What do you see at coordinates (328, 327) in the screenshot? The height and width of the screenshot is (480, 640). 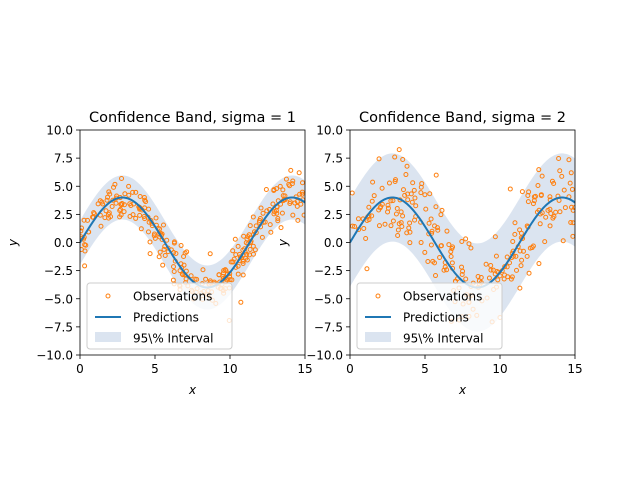 I see `y-tick-label: −7.5` at bounding box center [328, 327].